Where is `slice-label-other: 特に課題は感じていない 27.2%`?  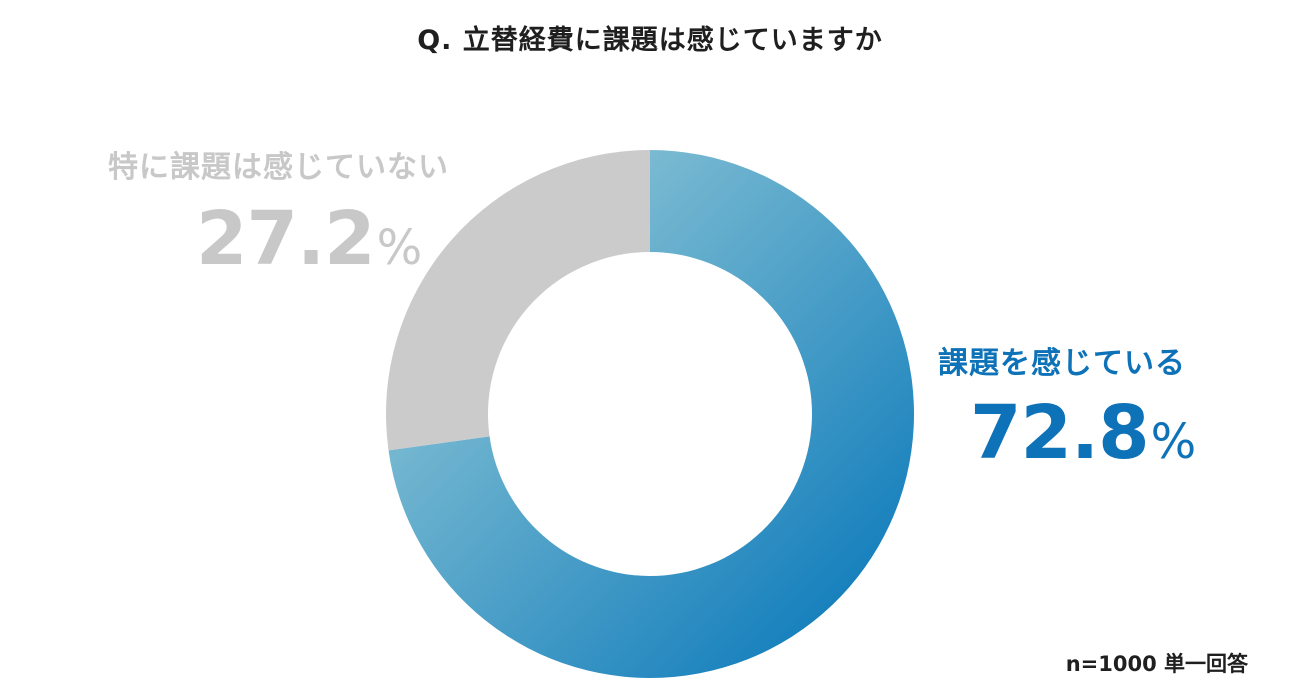 slice-label-other: 特に課題は感じていない 27.2% is located at coordinates (278, 209).